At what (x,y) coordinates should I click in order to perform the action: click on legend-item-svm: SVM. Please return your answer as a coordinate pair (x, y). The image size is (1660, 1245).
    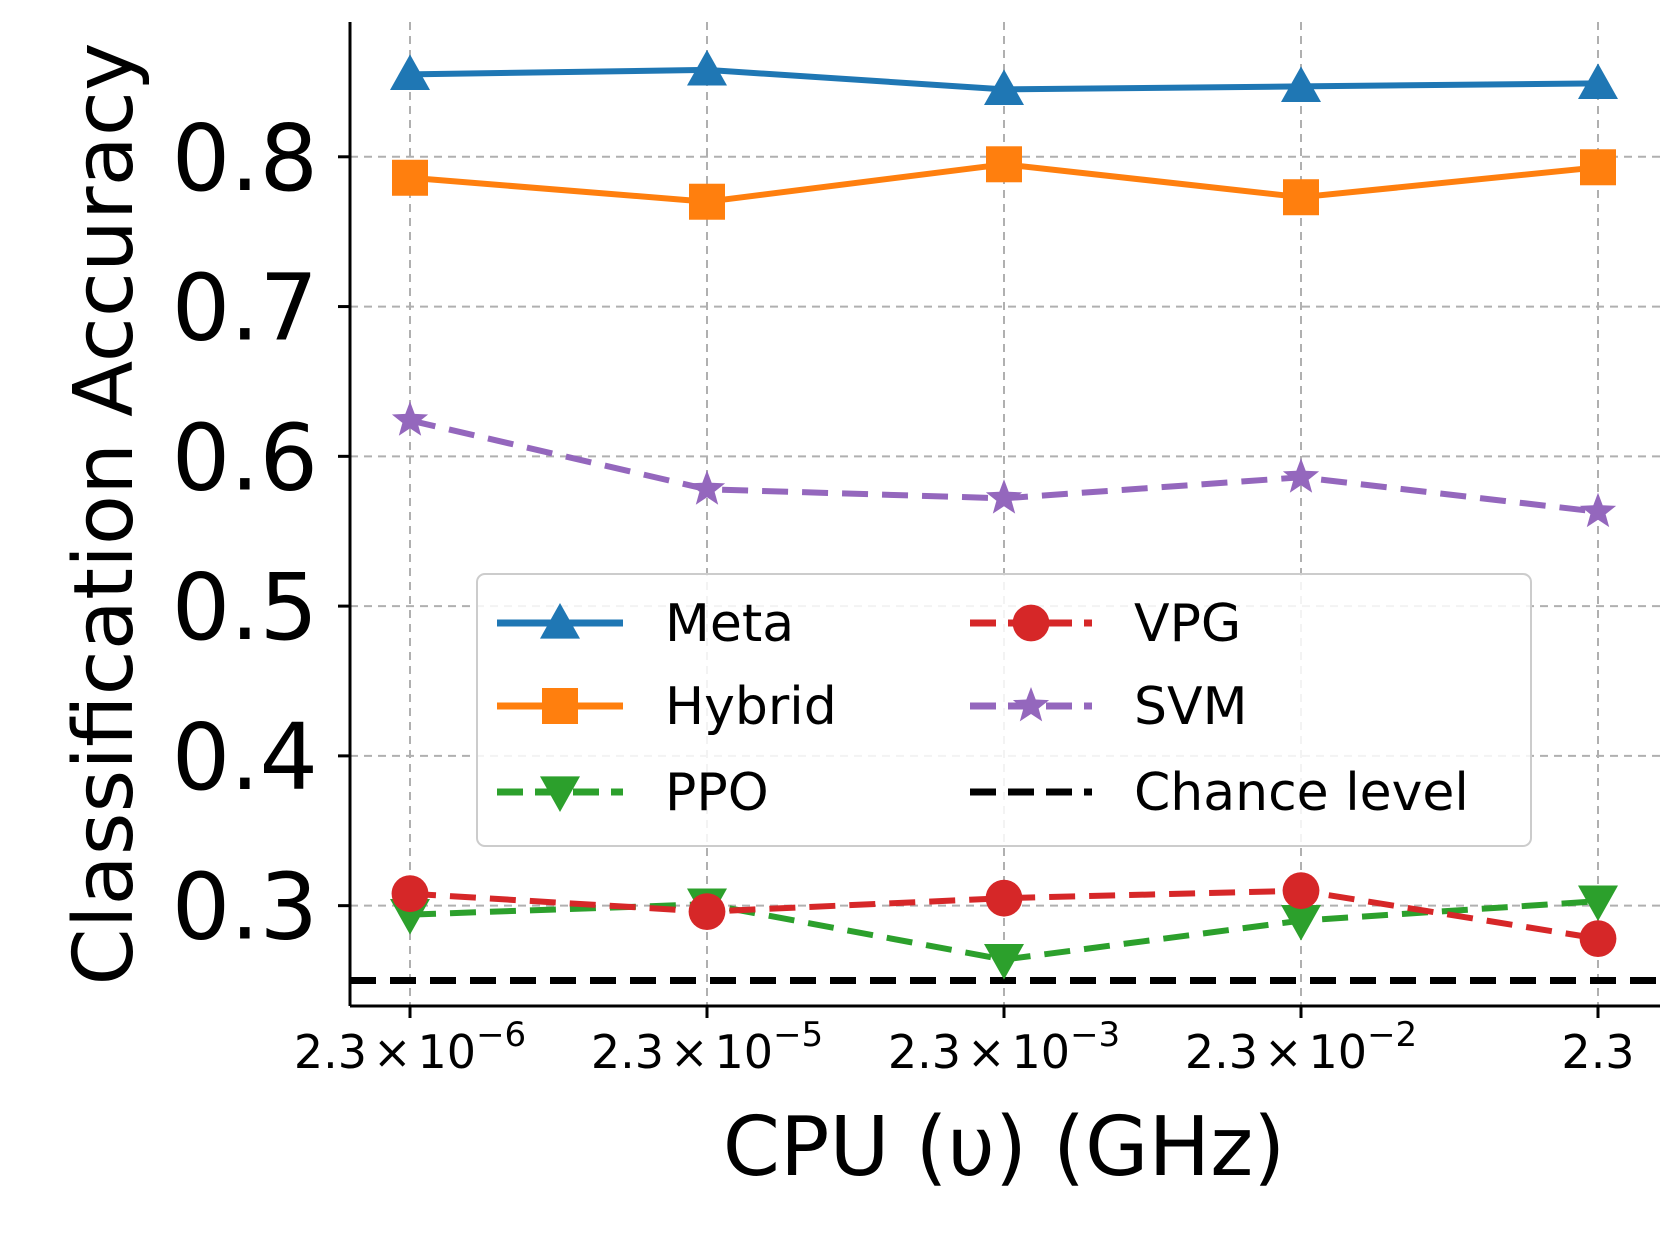
    Looking at the image, I should click on (1108, 707).